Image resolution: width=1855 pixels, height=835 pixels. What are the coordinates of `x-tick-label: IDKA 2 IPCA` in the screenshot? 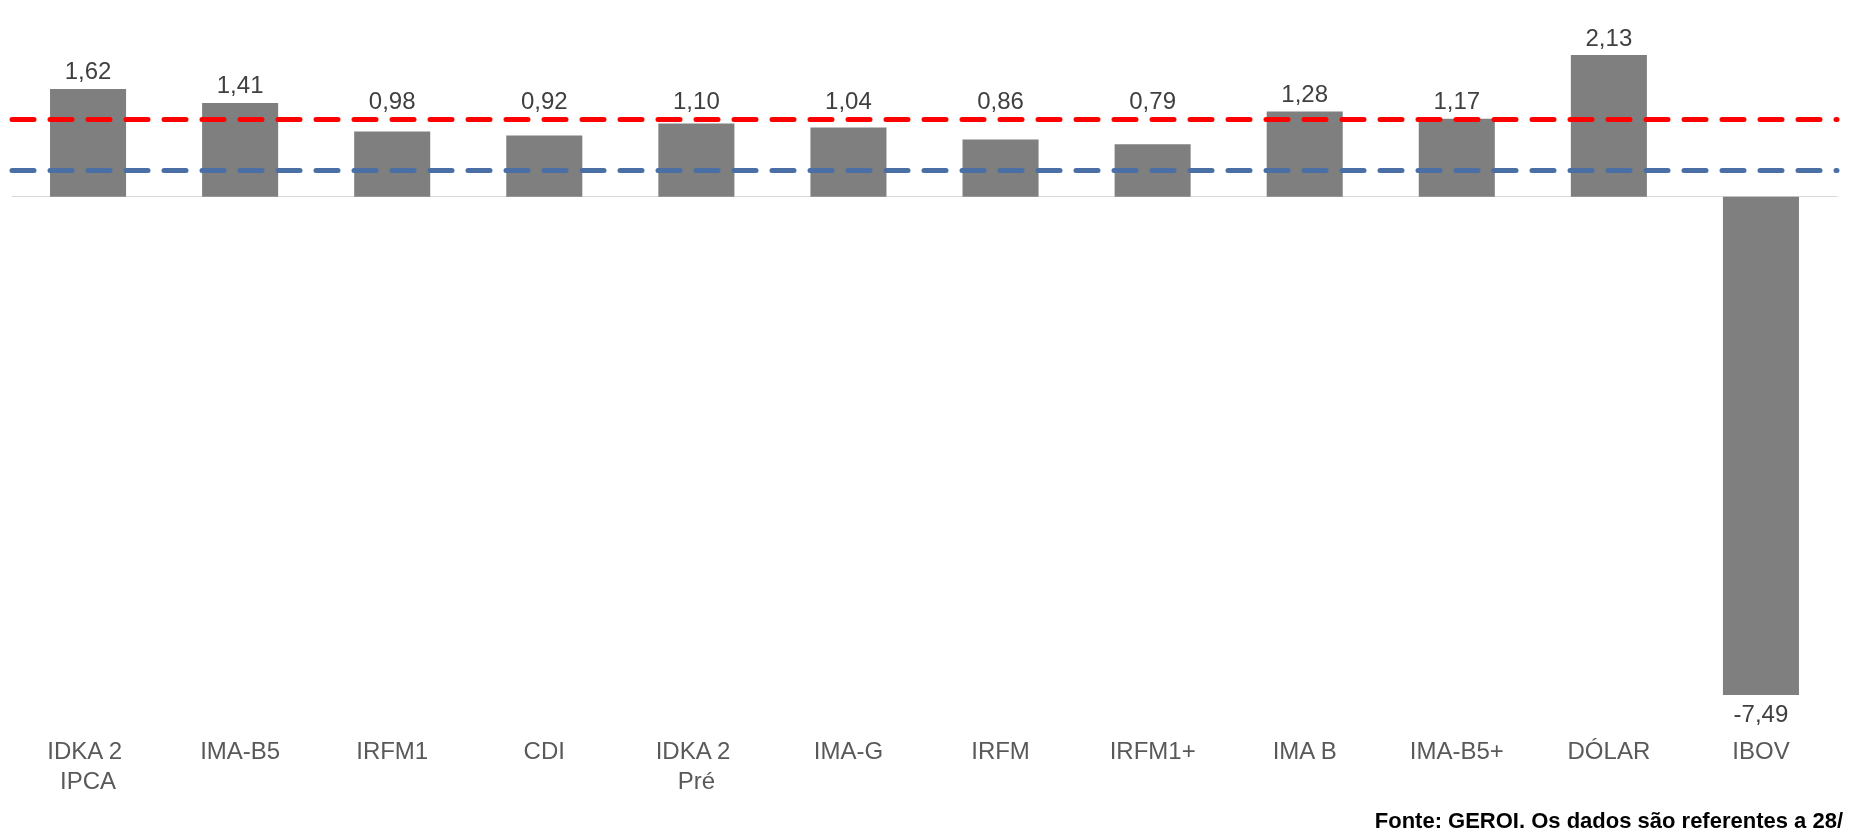 It's located at (88, 765).